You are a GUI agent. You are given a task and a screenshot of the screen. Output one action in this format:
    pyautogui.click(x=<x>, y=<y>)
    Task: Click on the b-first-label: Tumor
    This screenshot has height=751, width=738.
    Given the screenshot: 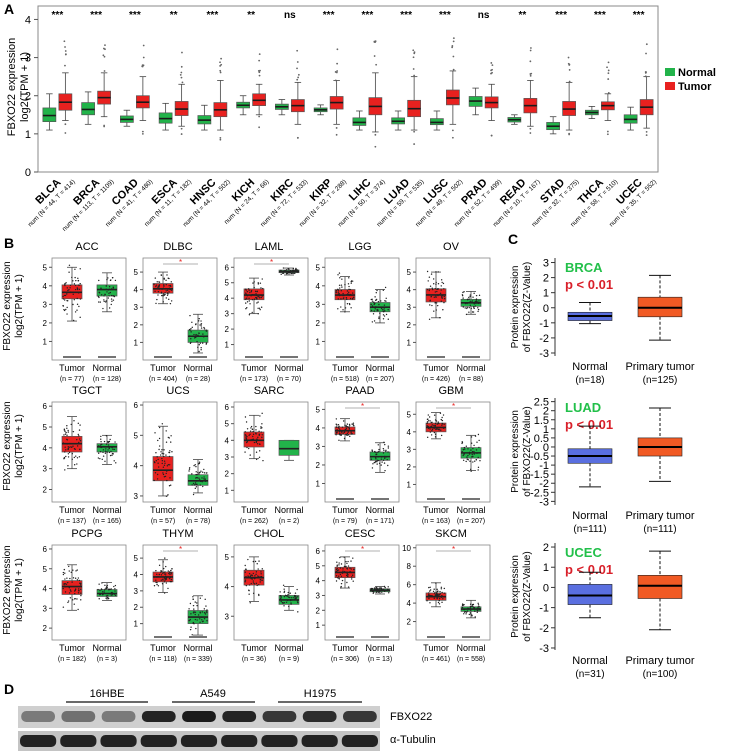 What is the action you would take?
    pyautogui.click(x=163, y=368)
    